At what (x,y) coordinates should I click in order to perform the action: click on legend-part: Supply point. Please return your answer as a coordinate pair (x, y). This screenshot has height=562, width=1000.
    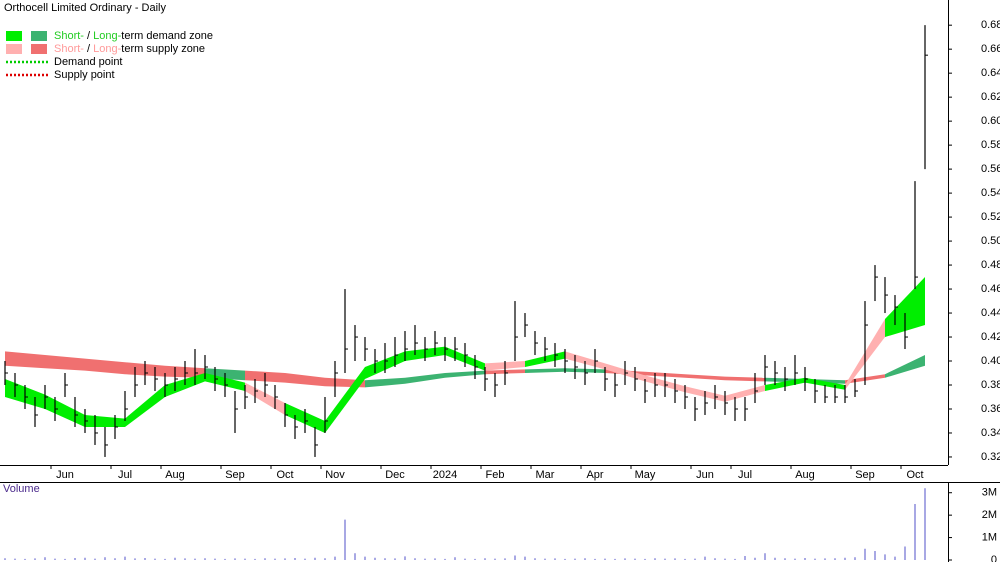
    Looking at the image, I should click on (84, 75).